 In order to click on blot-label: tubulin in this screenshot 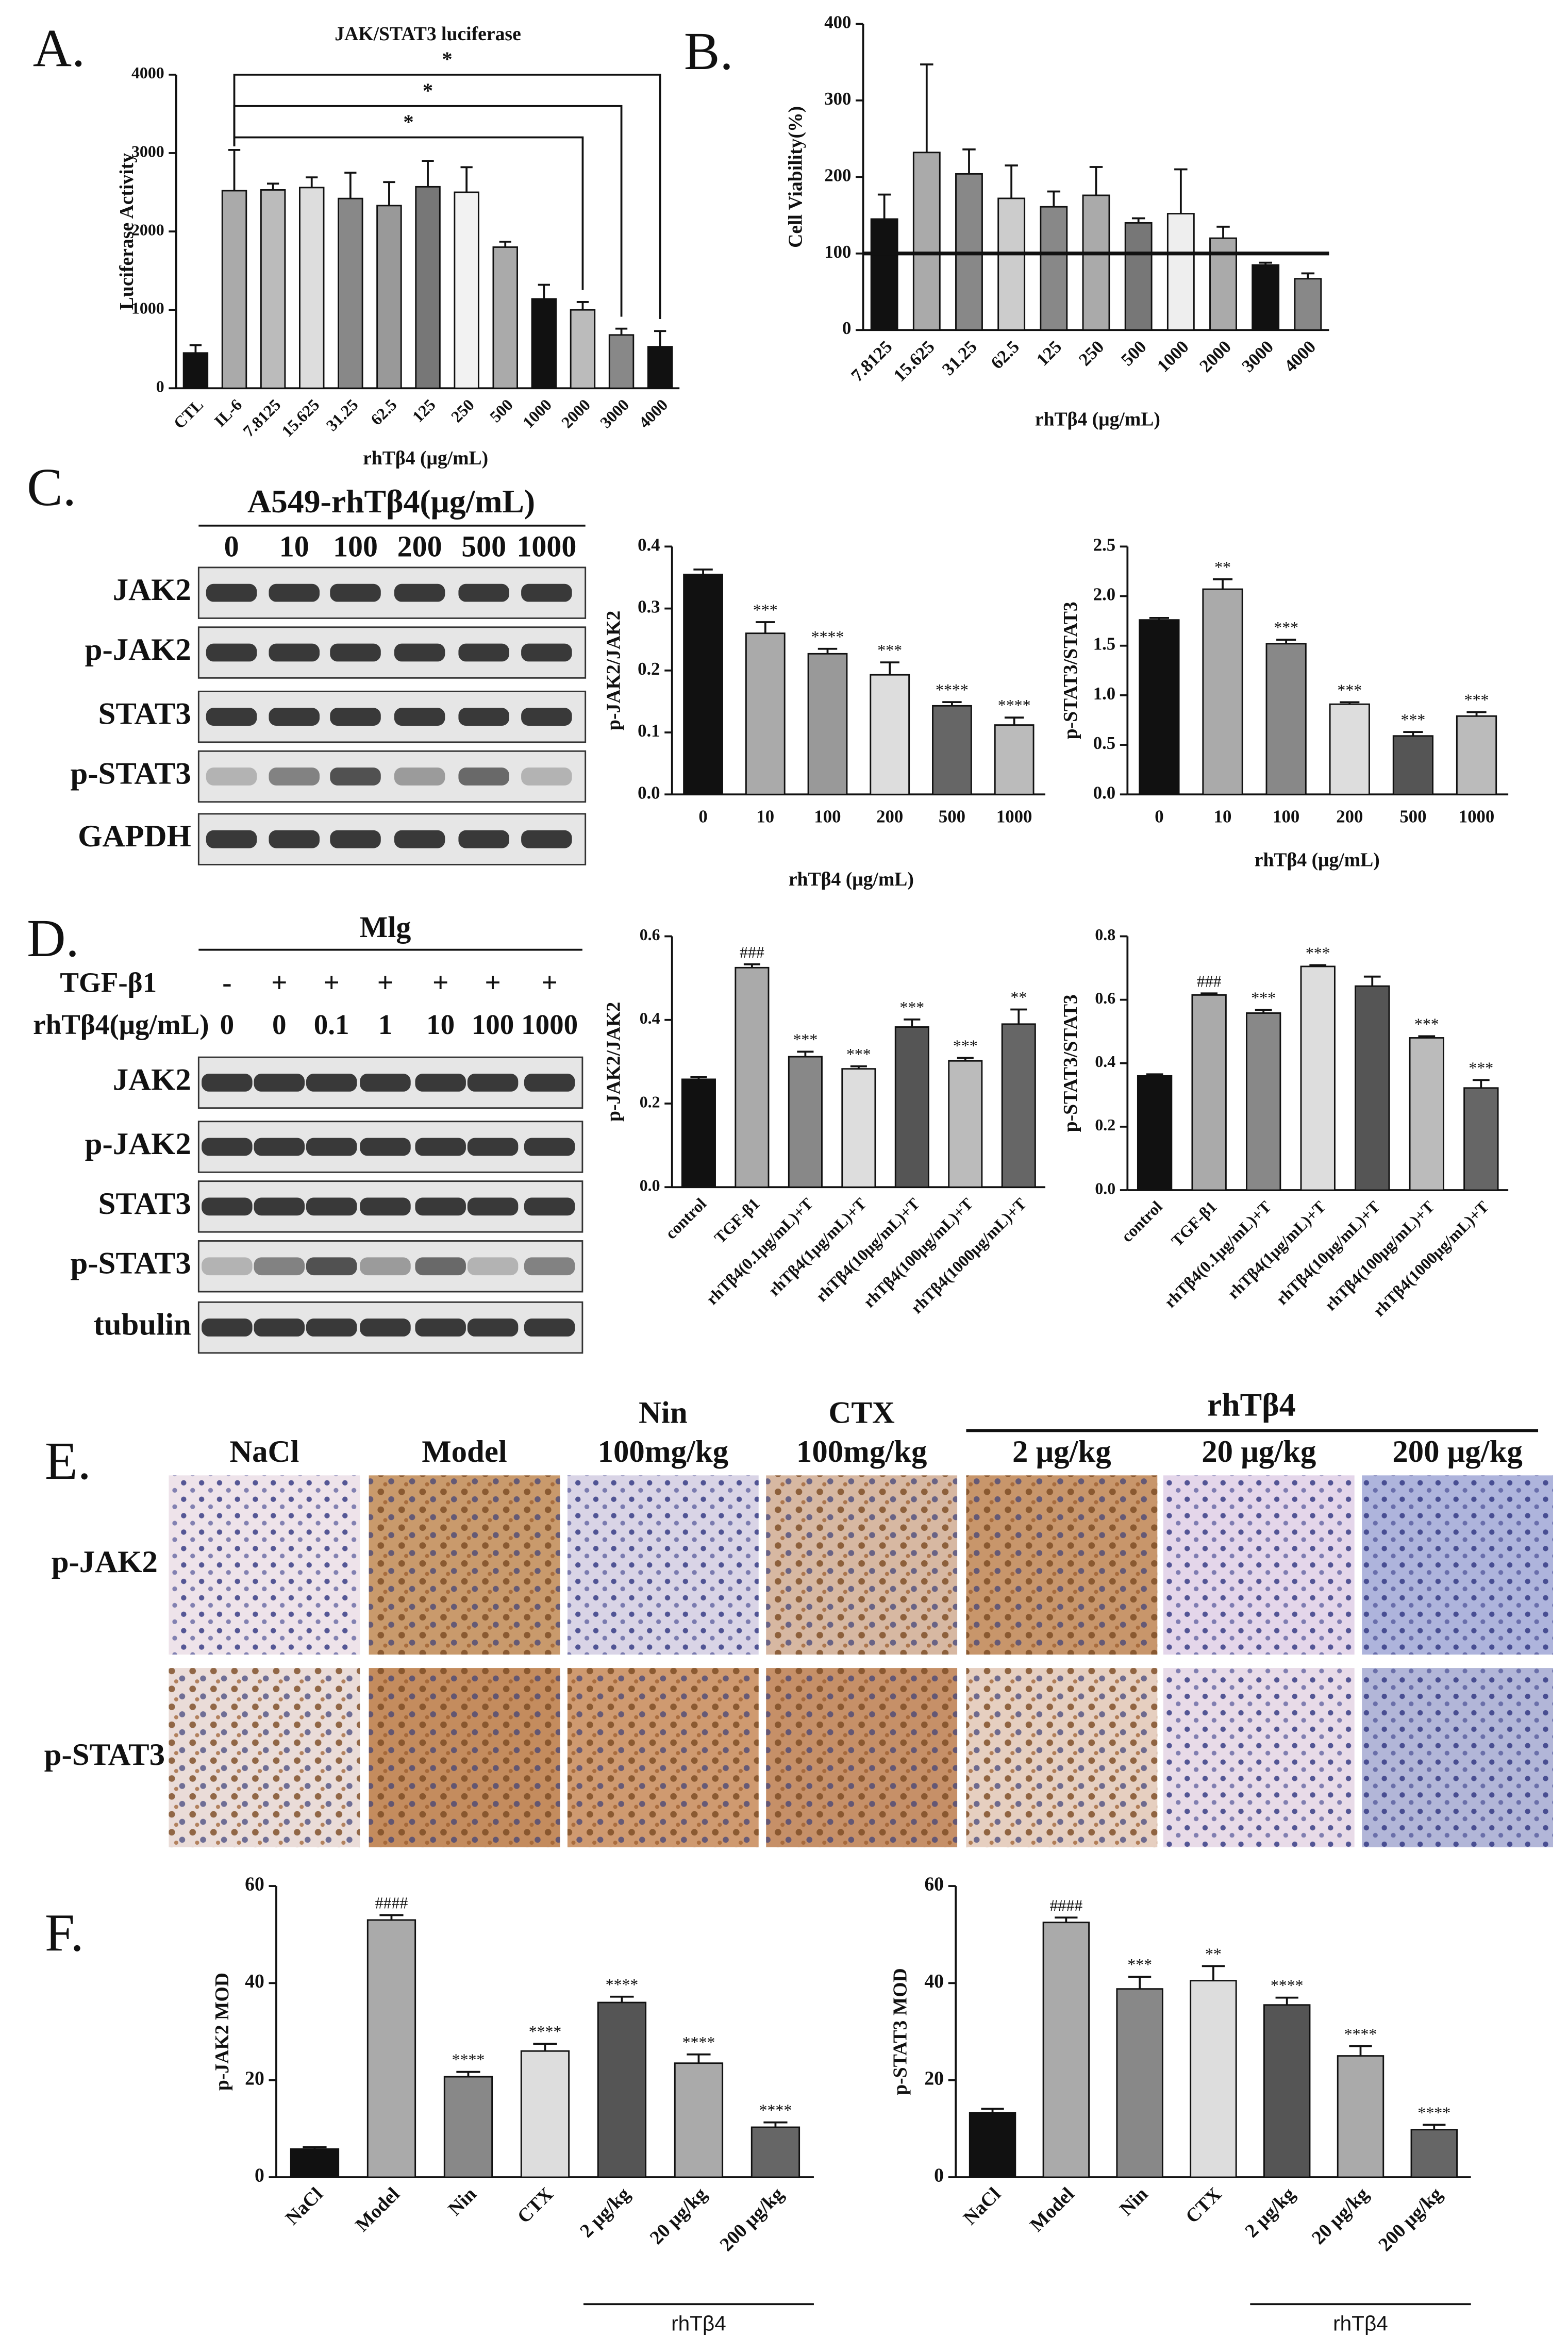, I will do `click(142, 1324)`.